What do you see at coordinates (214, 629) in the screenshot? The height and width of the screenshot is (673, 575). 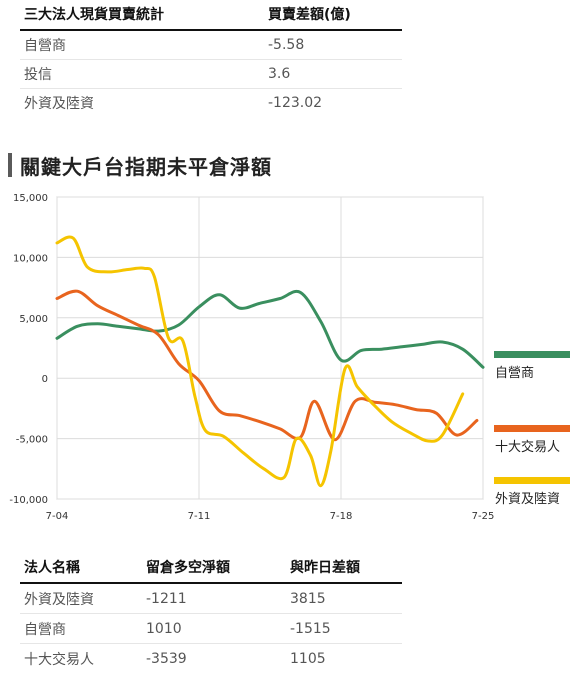 I see `futures-row-net: 1010` at bounding box center [214, 629].